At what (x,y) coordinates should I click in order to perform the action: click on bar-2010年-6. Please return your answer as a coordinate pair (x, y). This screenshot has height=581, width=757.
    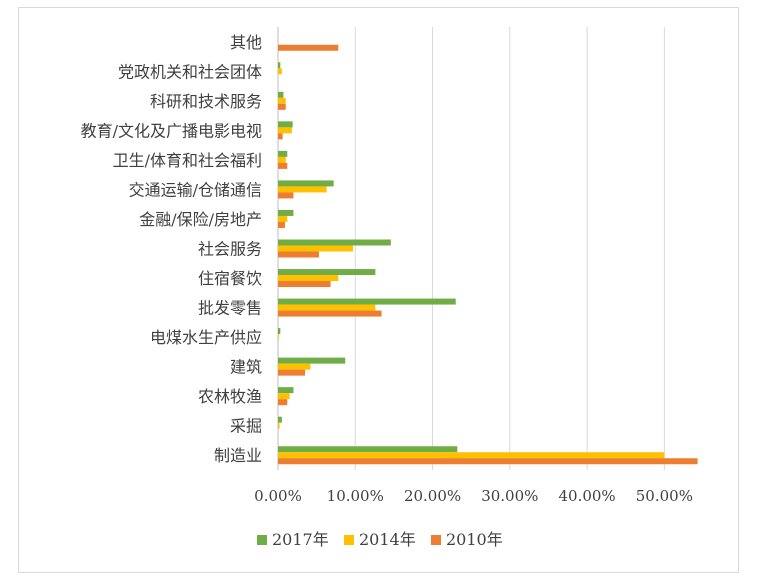
    Looking at the image, I should click on (281, 224).